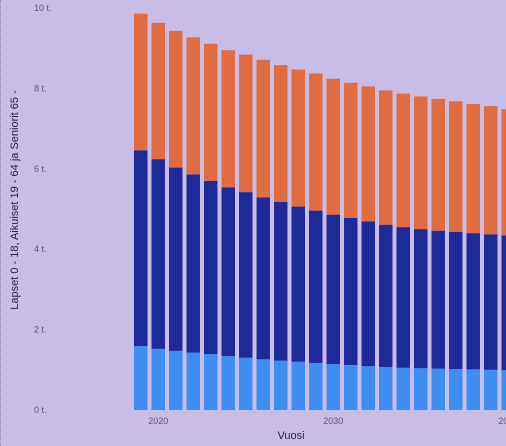 The width and height of the screenshot is (506, 446). Describe the element at coordinates (502, 421) in the screenshot. I see `x-tick-label: 2040` at that location.